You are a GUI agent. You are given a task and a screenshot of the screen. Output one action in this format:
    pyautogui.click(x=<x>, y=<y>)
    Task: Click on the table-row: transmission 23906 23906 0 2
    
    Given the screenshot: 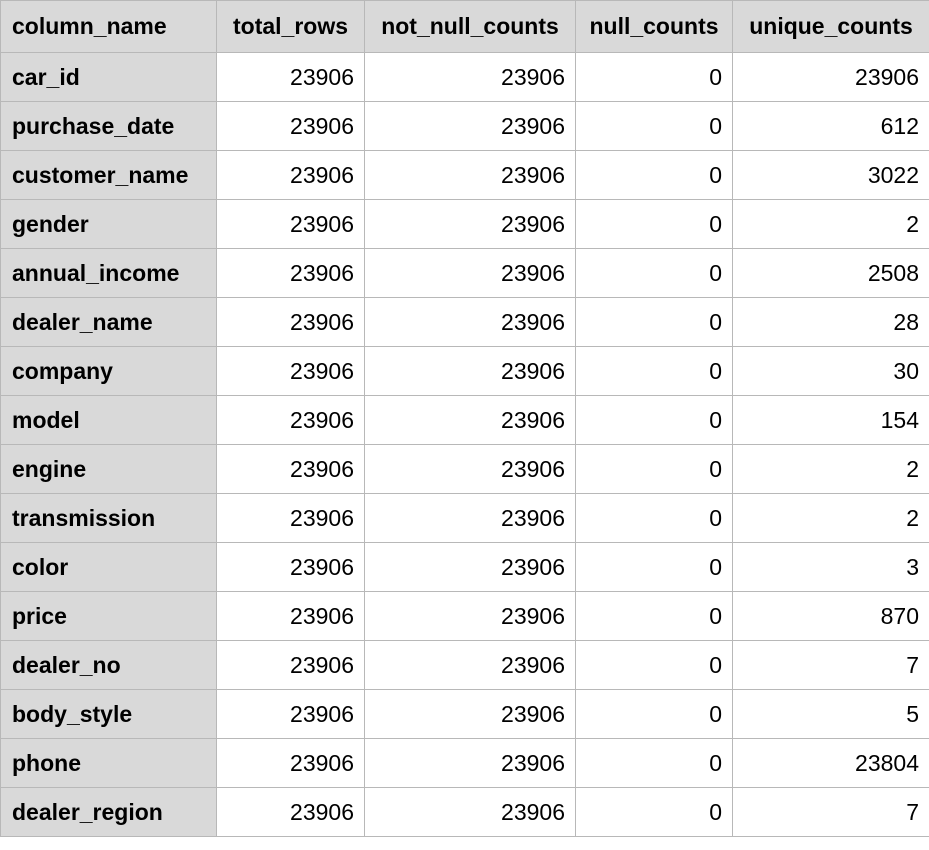 What is the action you would take?
    pyautogui.click(x=464, y=518)
    